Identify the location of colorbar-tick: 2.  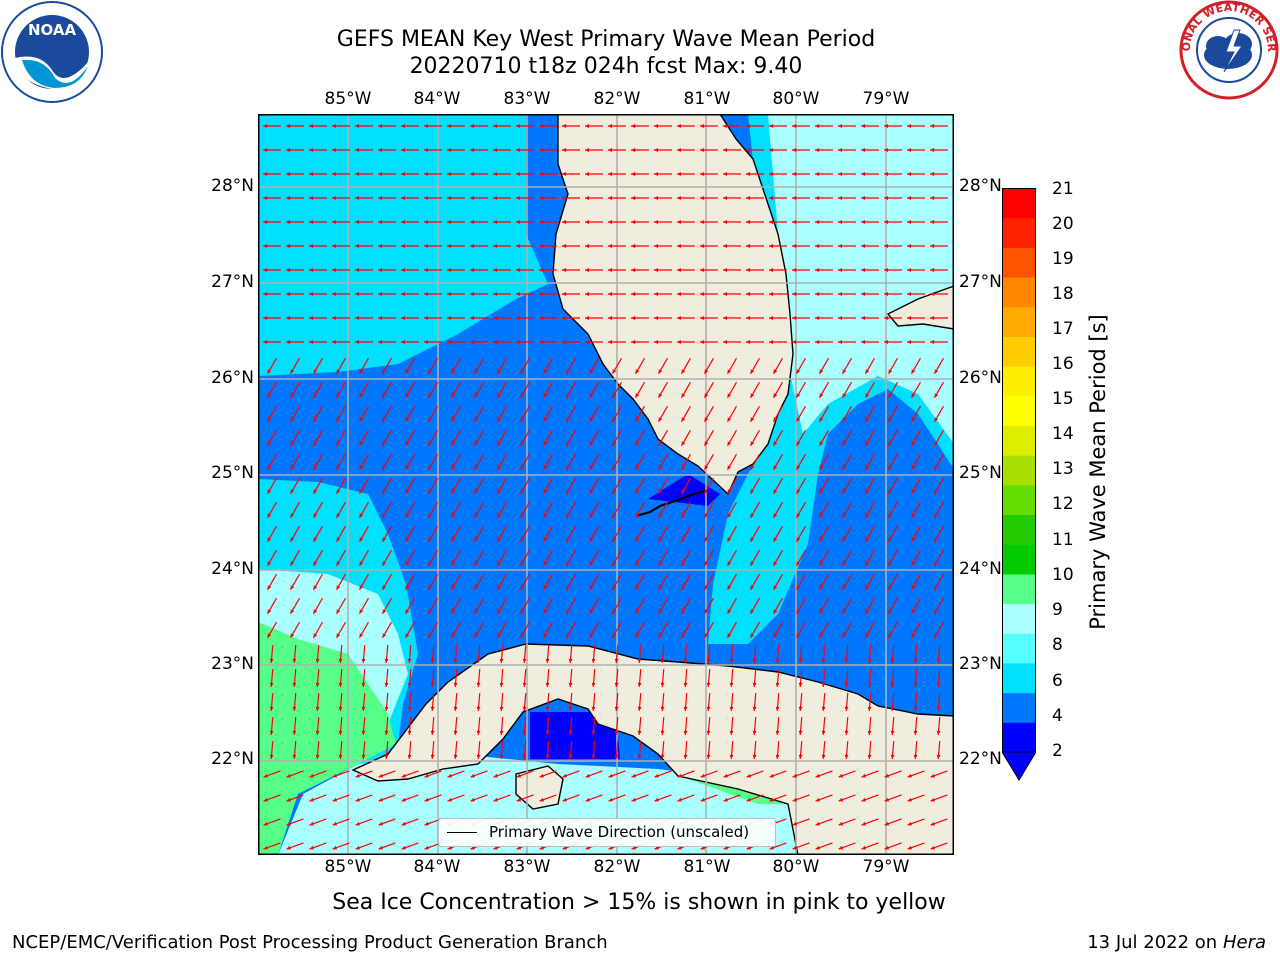
(1057, 751).